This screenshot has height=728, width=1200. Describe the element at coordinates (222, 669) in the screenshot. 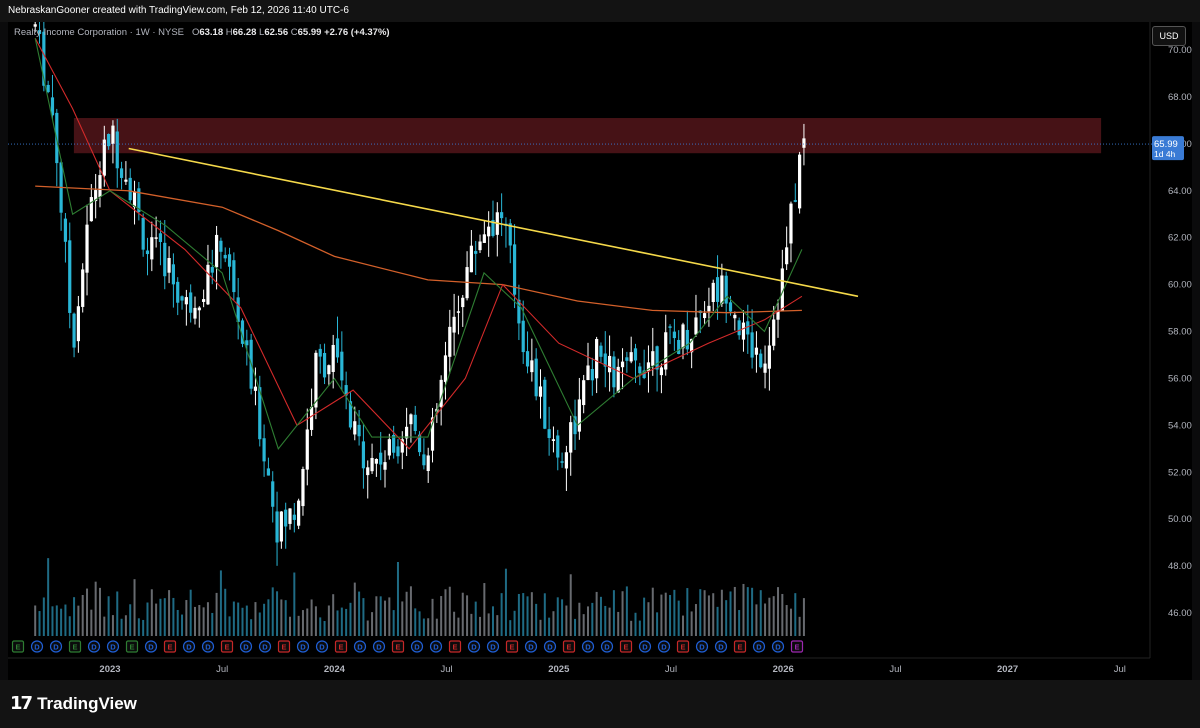

I see `x-tick-label: Jul` at that location.